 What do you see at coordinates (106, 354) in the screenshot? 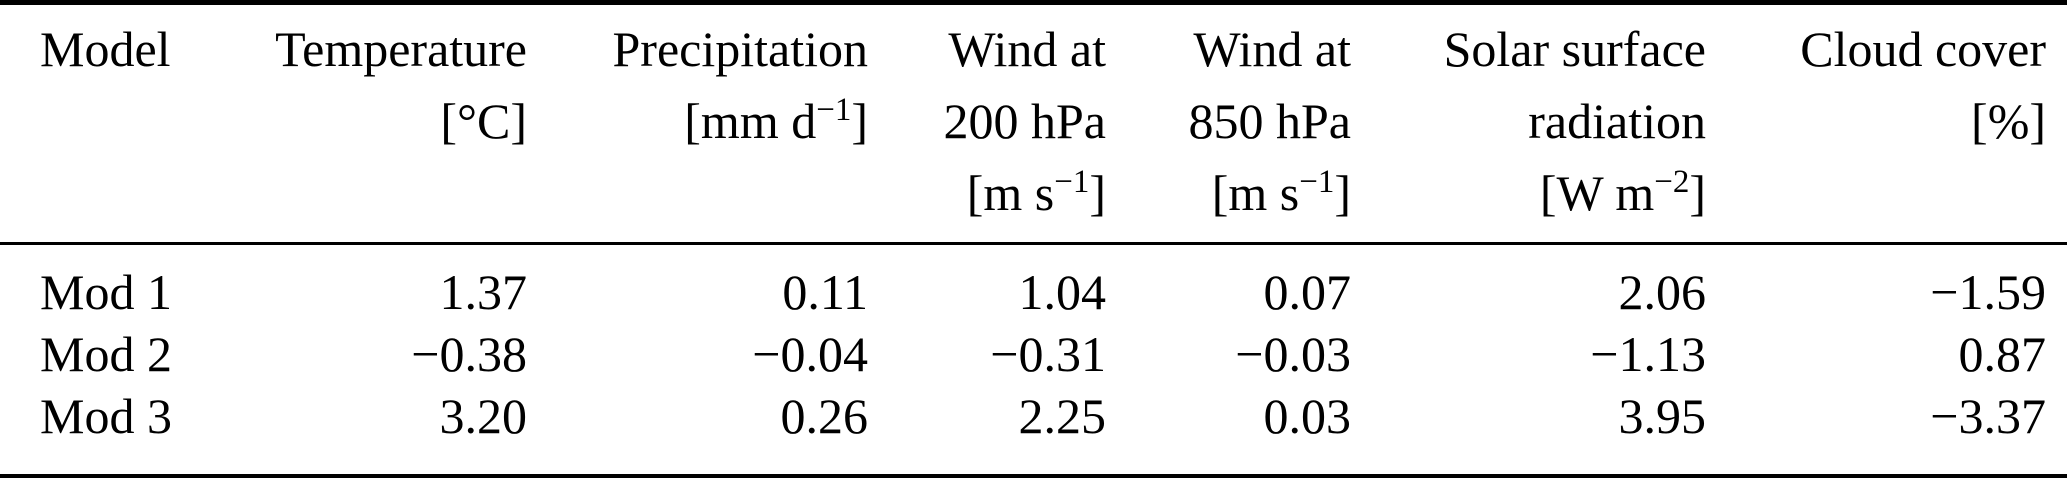
I see `cell-model: Mod 2` at bounding box center [106, 354].